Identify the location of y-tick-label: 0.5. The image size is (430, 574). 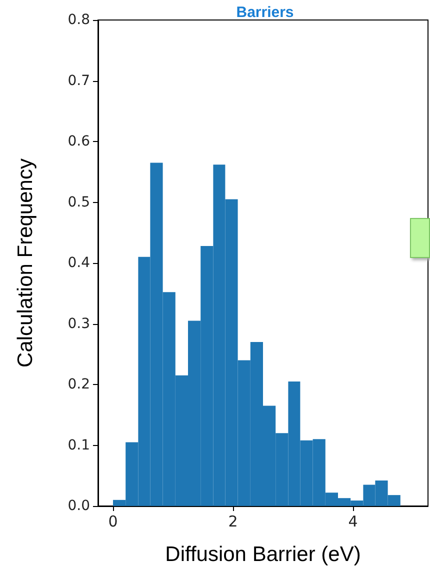
(79, 202).